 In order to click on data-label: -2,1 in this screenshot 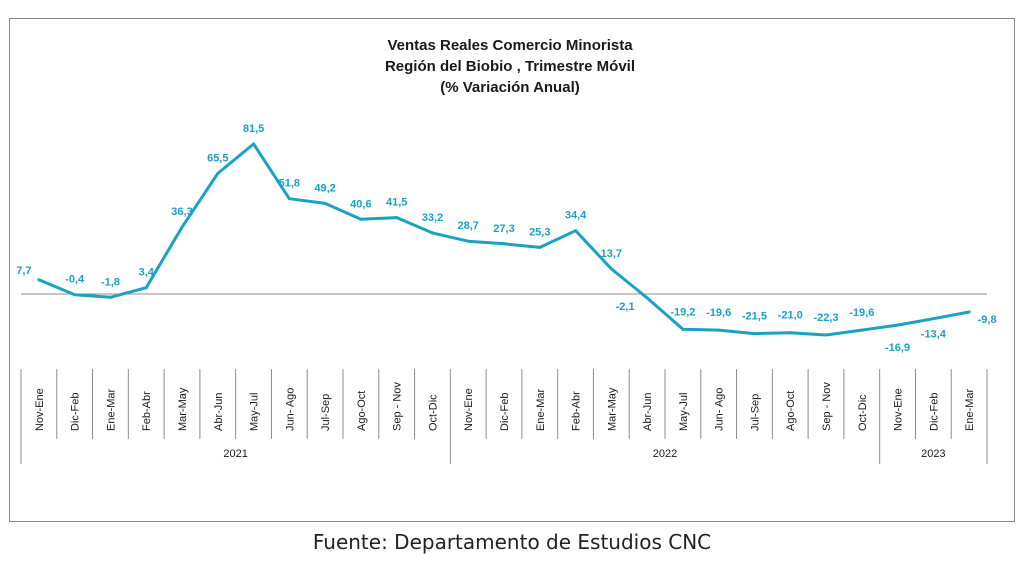, I will do `click(625, 307)`.